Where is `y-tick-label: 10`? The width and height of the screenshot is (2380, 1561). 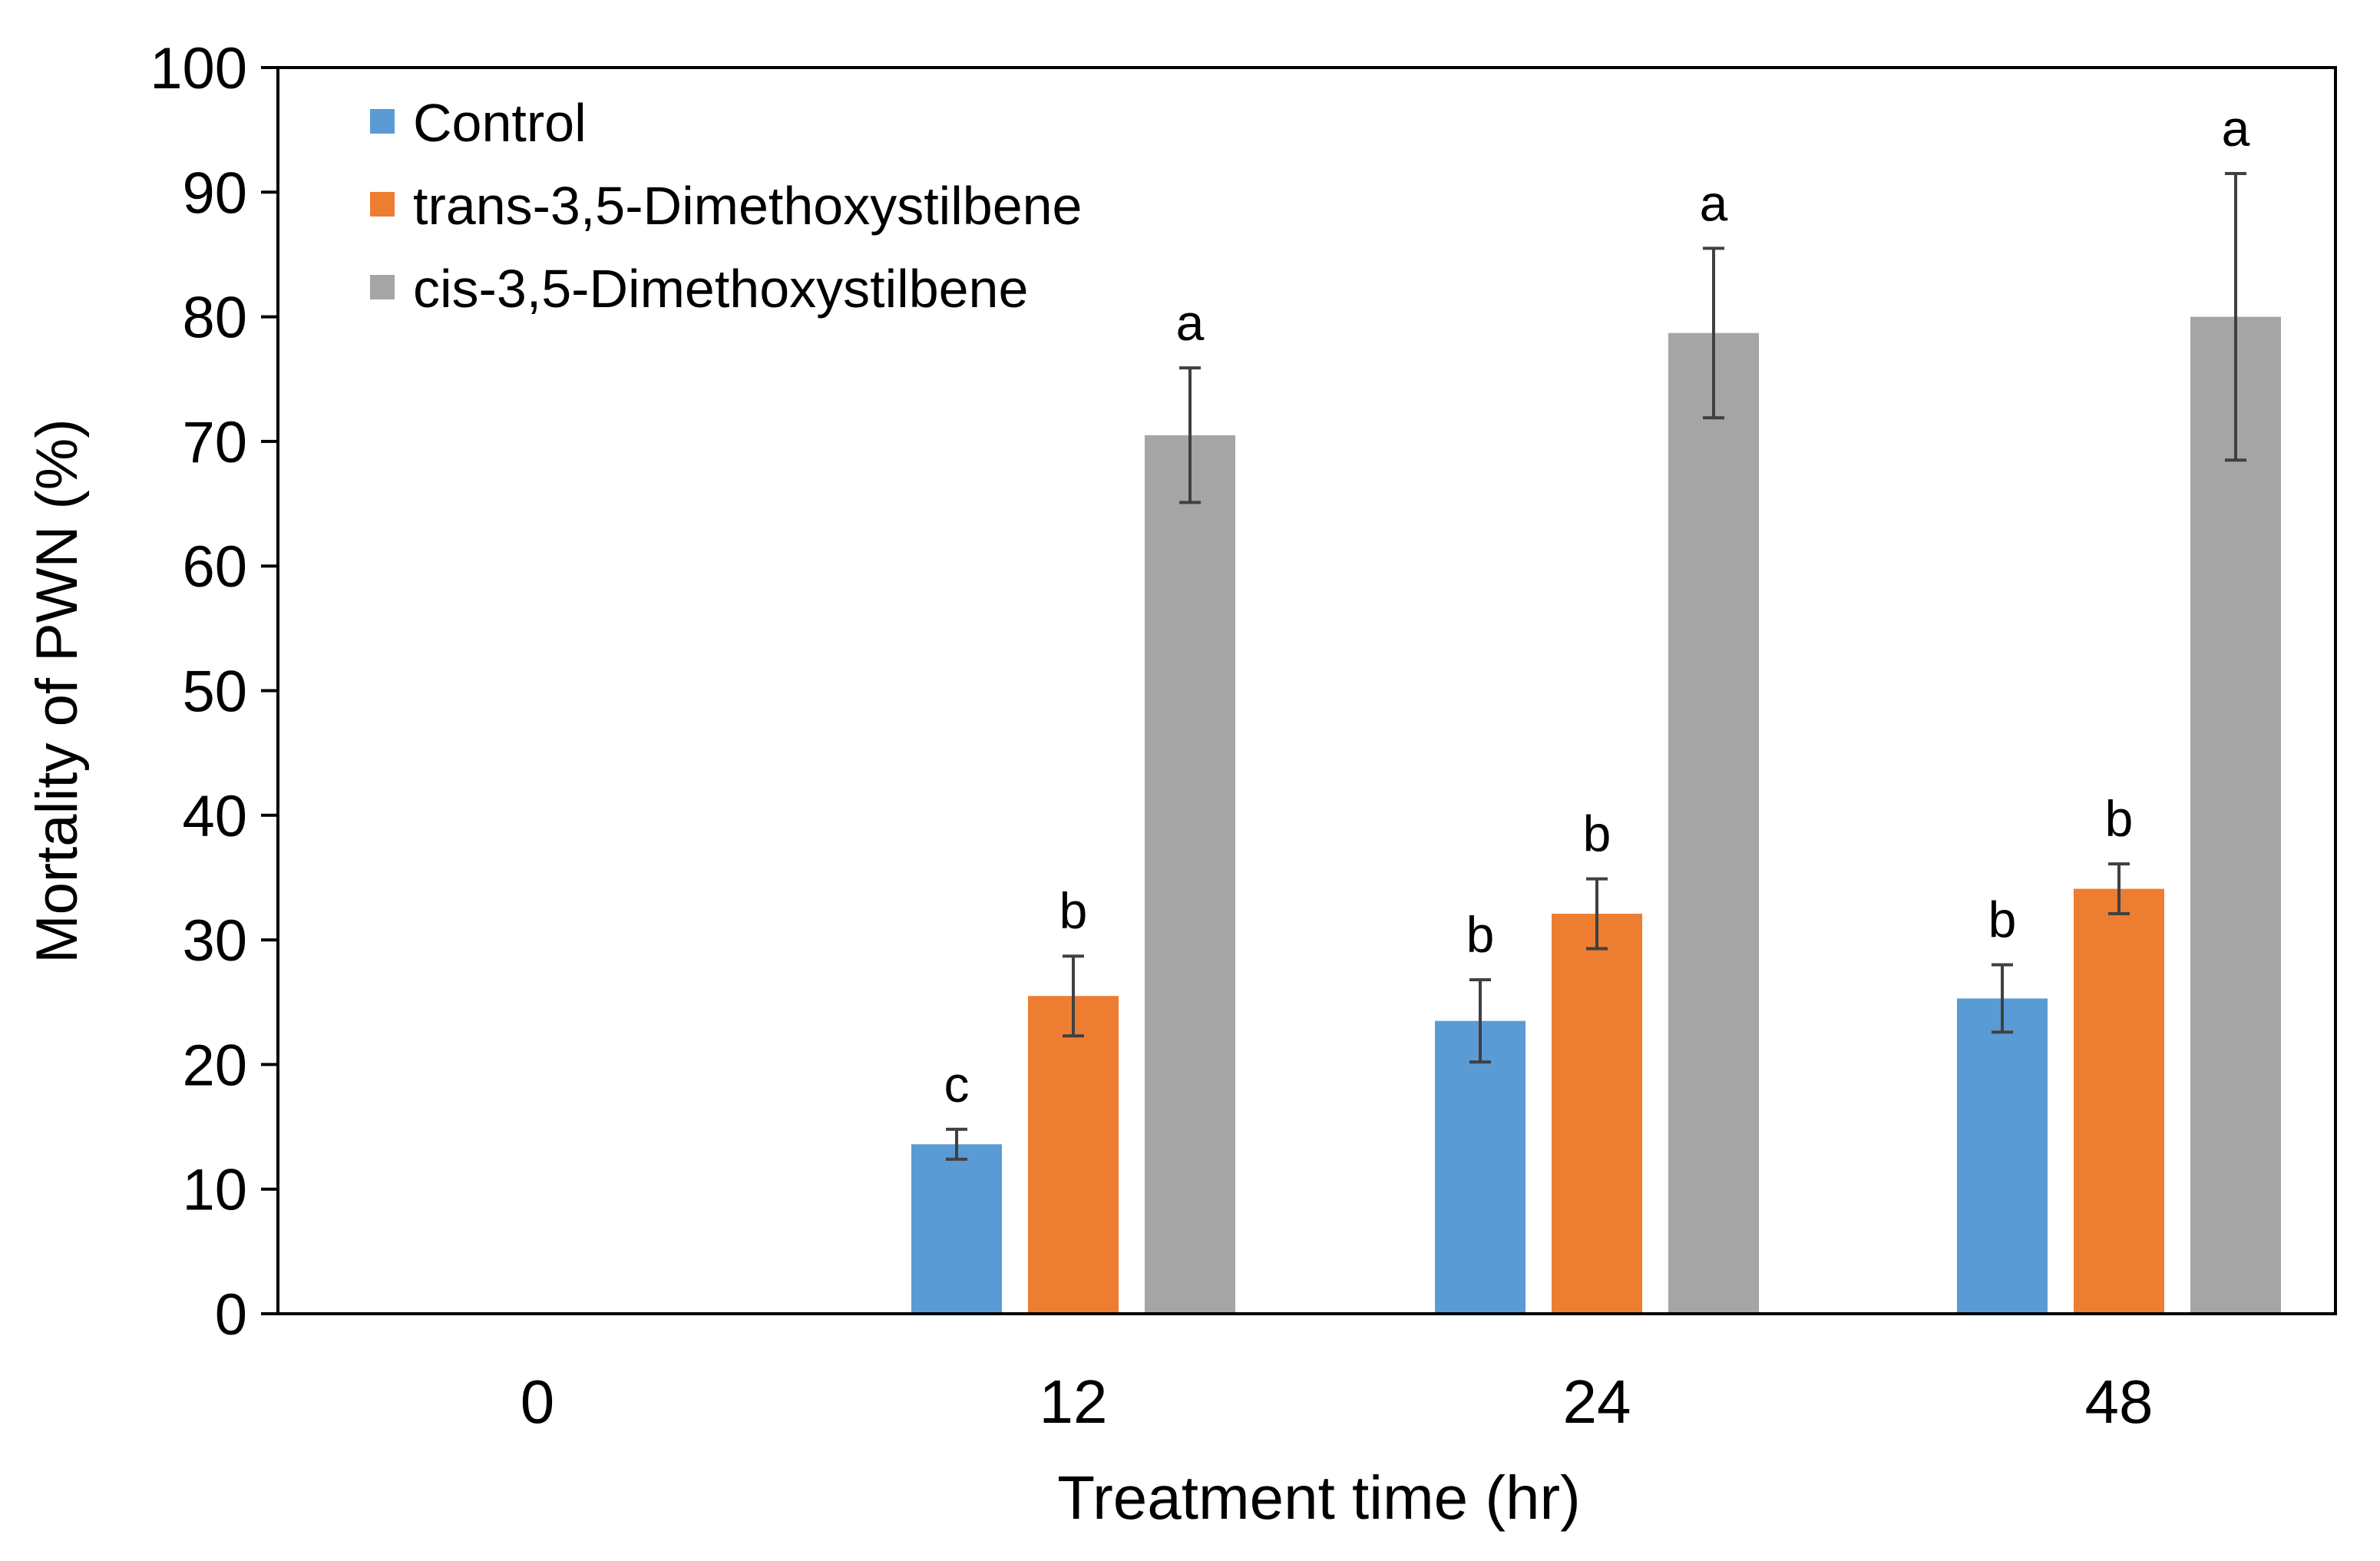
y-tick-label: 10 is located at coordinates (214, 1190).